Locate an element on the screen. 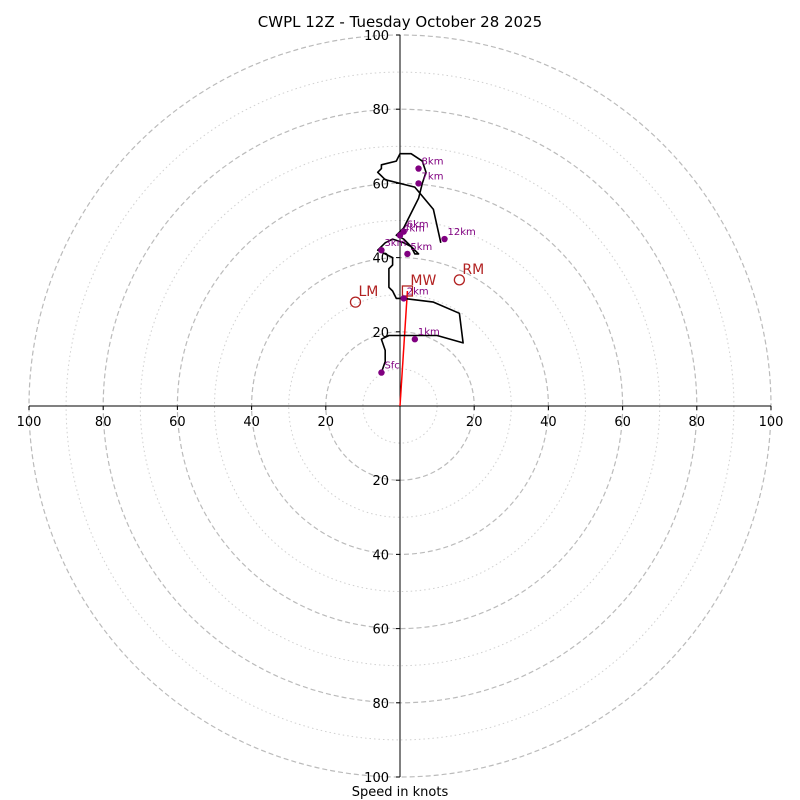  height-label-8km: 8km is located at coordinates (433, 162).